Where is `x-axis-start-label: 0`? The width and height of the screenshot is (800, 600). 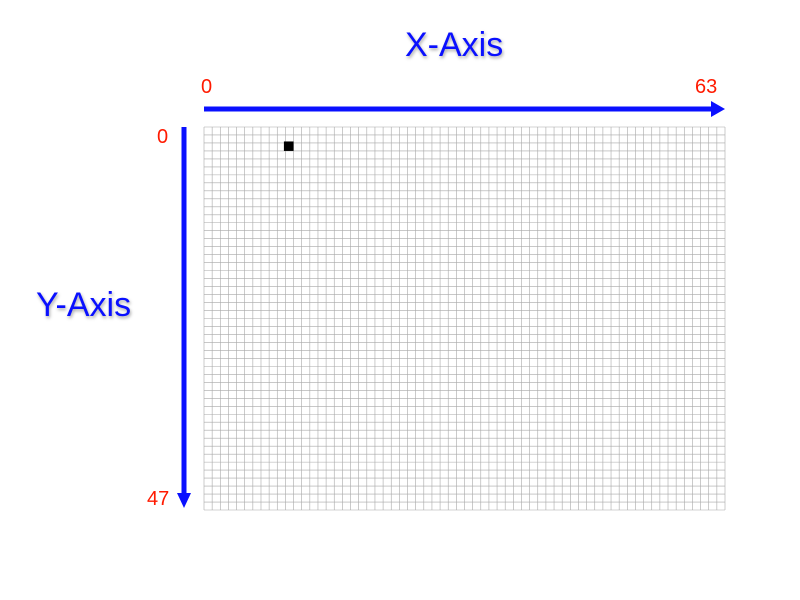 x-axis-start-label: 0 is located at coordinates (207, 87).